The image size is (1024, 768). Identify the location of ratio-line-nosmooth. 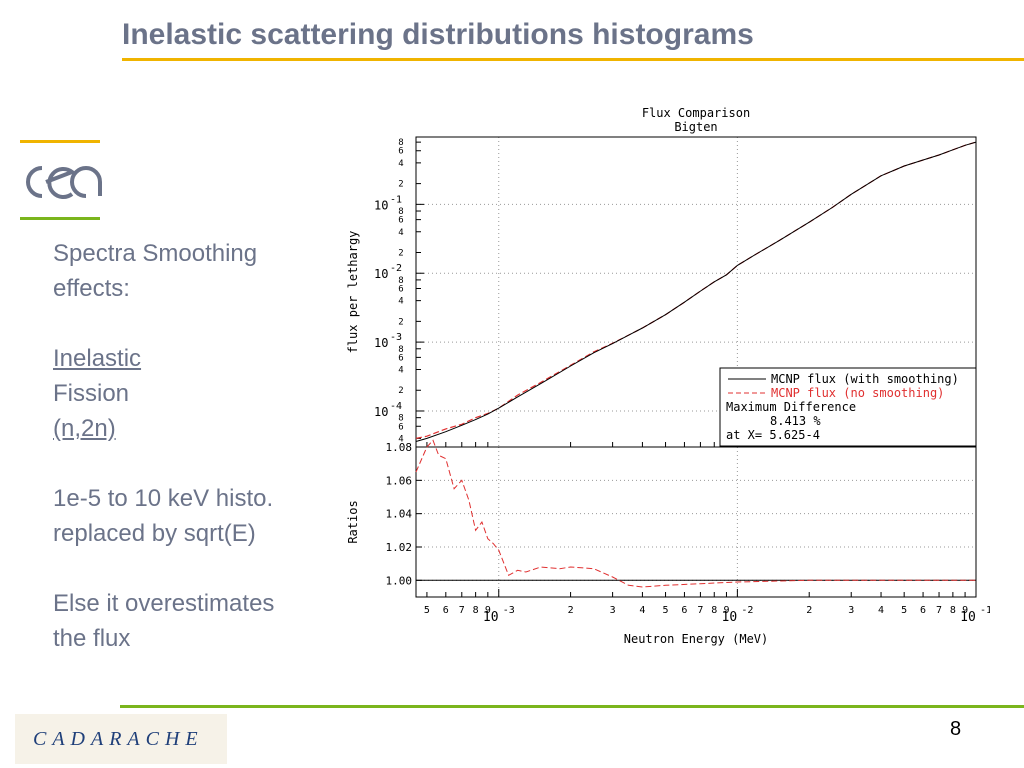
(695, 513).